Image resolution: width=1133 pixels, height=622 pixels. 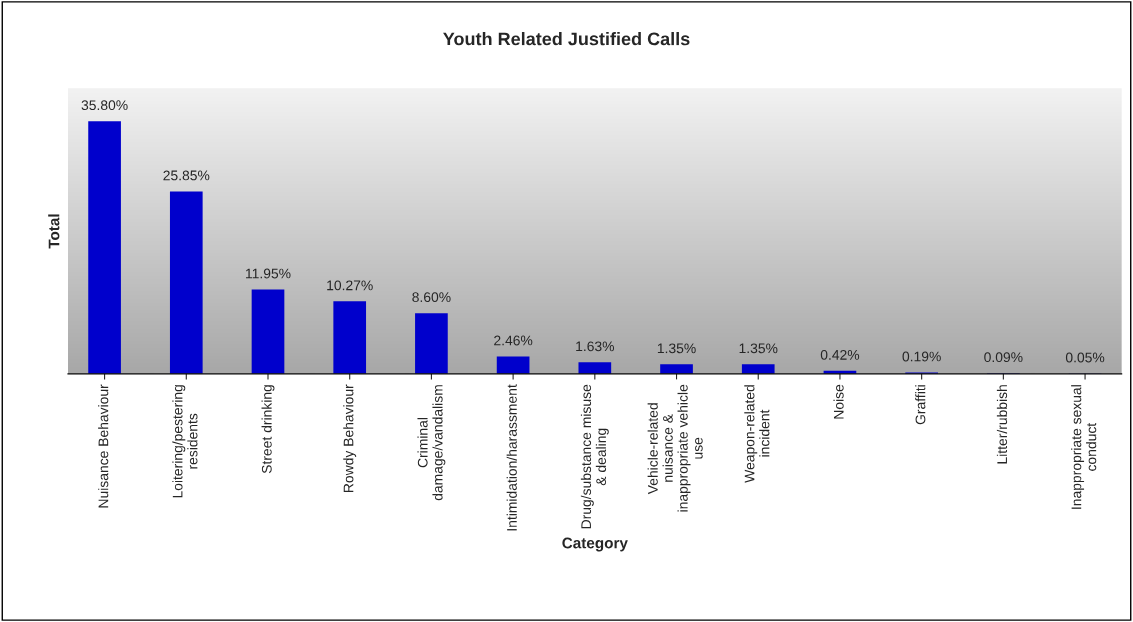 I want to click on x-tick-label: Street drinking, so click(x=268, y=429).